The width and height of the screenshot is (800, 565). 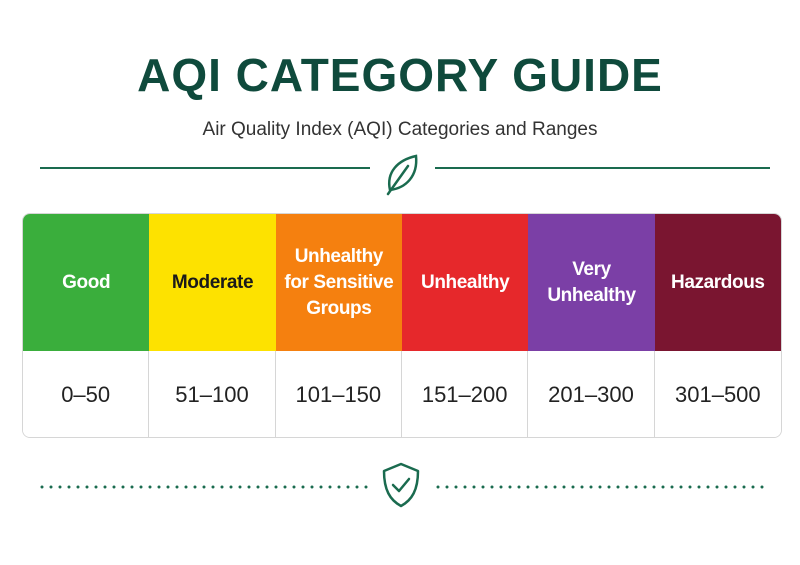 I want to click on title: AQI CATEGORY GUIDE, so click(x=400, y=75).